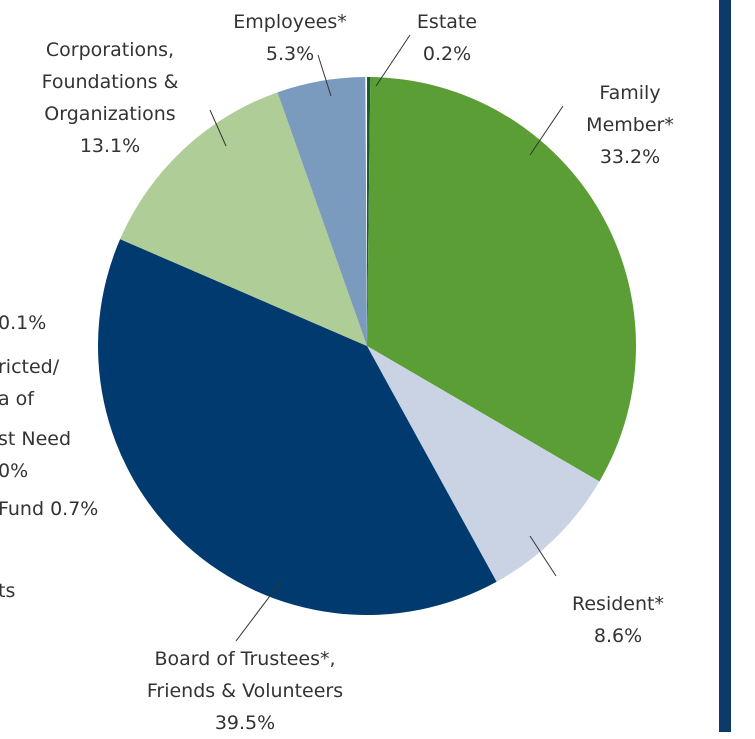 The width and height of the screenshot is (755, 739). I want to click on slice-label: Estate 0.2%, so click(447, 38).